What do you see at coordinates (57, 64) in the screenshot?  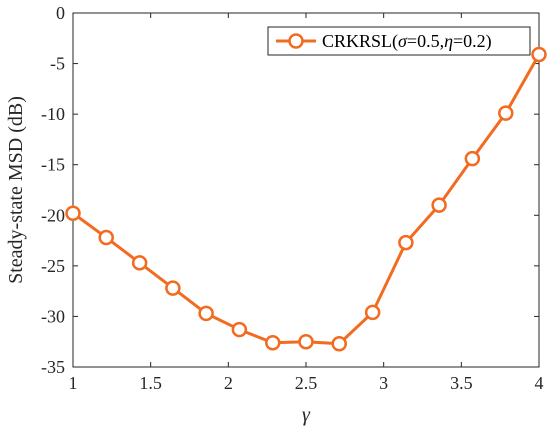 I see `y-tick-label: -5` at bounding box center [57, 64].